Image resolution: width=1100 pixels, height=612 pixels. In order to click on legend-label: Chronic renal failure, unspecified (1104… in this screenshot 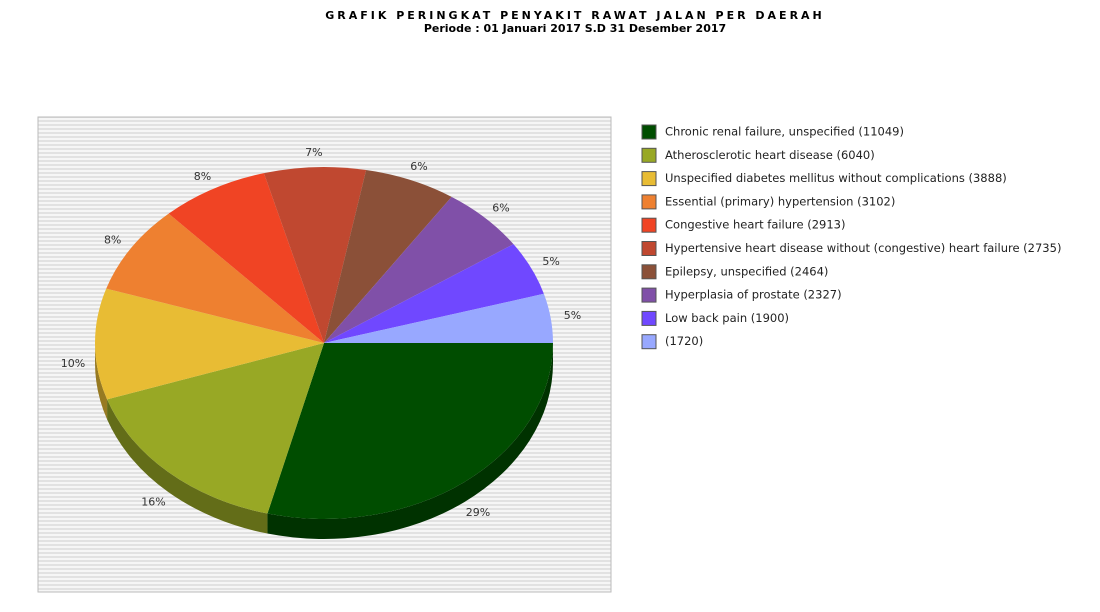, I will do `click(784, 132)`.